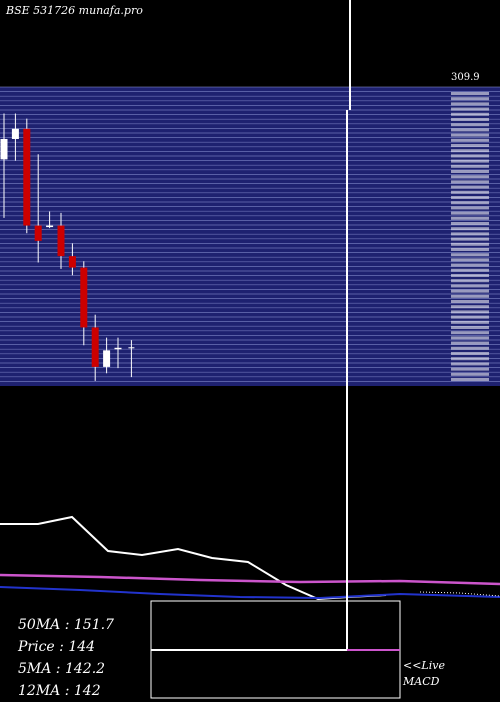  What do you see at coordinates (67, 247) in the screenshot?
I see `candles` at bounding box center [67, 247].